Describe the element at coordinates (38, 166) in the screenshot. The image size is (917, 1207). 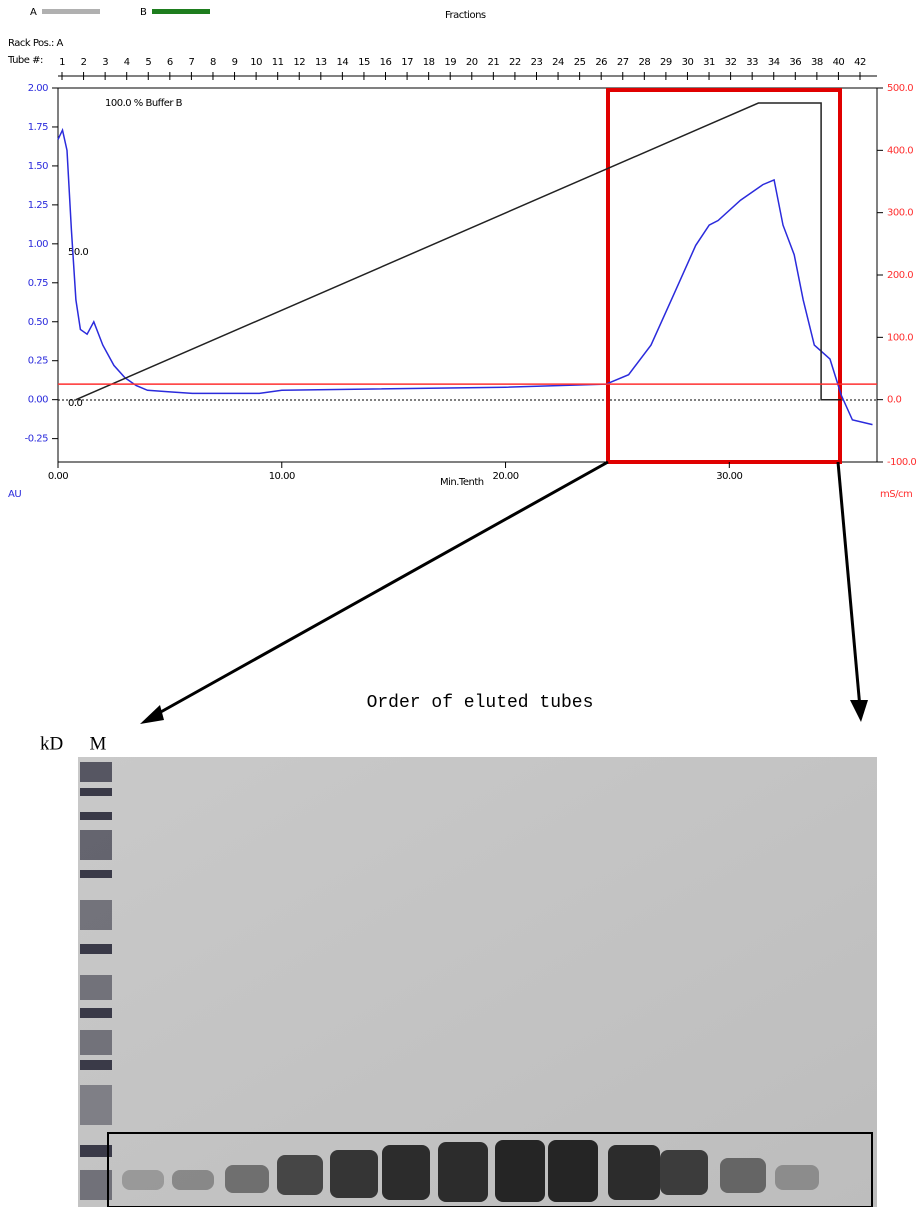
I see `y-tick-label: 1.50` at that location.